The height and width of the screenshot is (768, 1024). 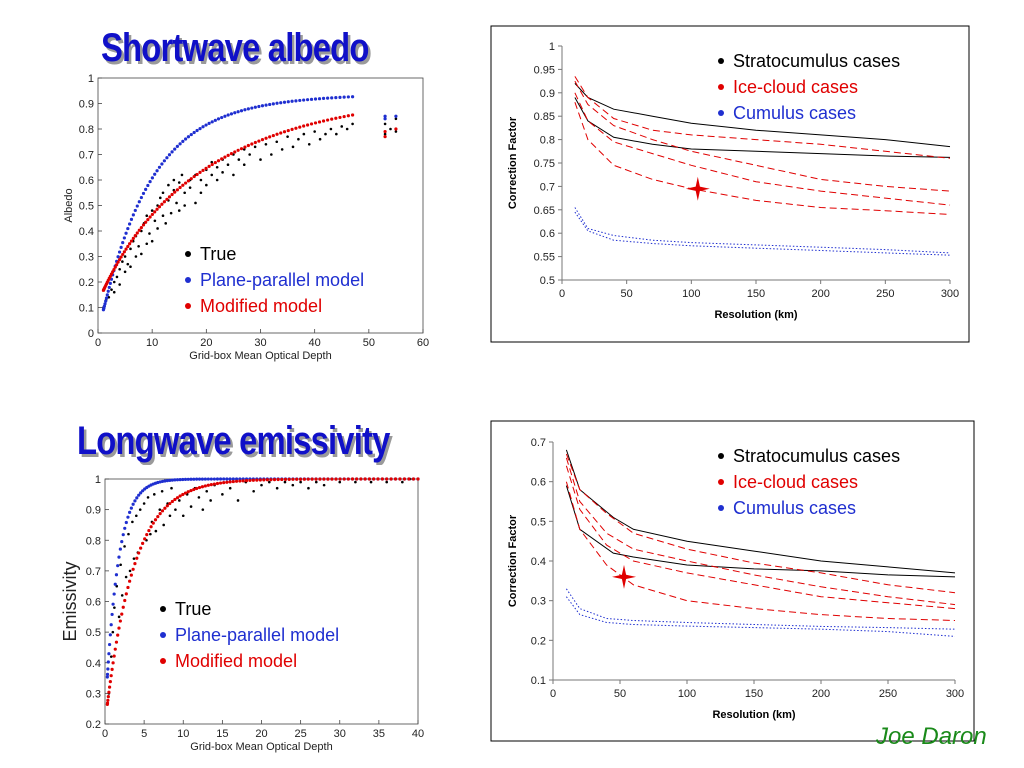 I want to click on y-tick-label: 0.95, so click(x=544, y=70).